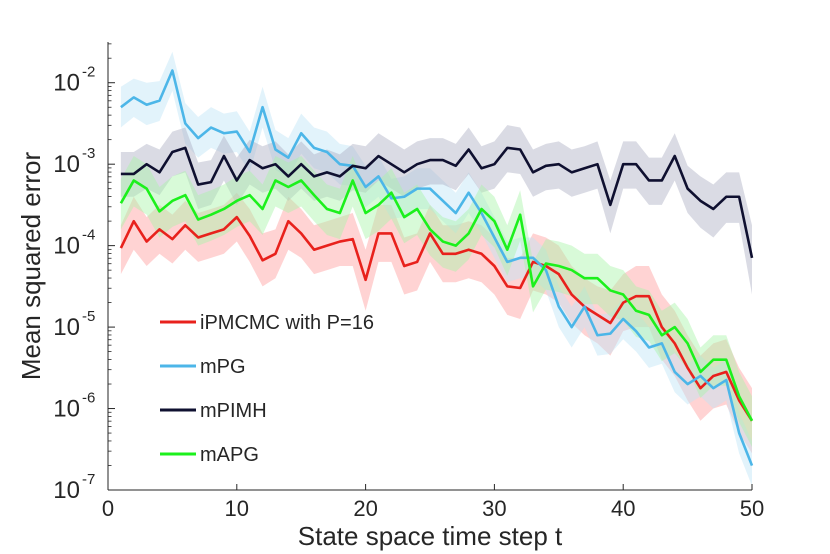 The image size is (830, 554). I want to click on legend-label-2: mPIMH, so click(233, 411).